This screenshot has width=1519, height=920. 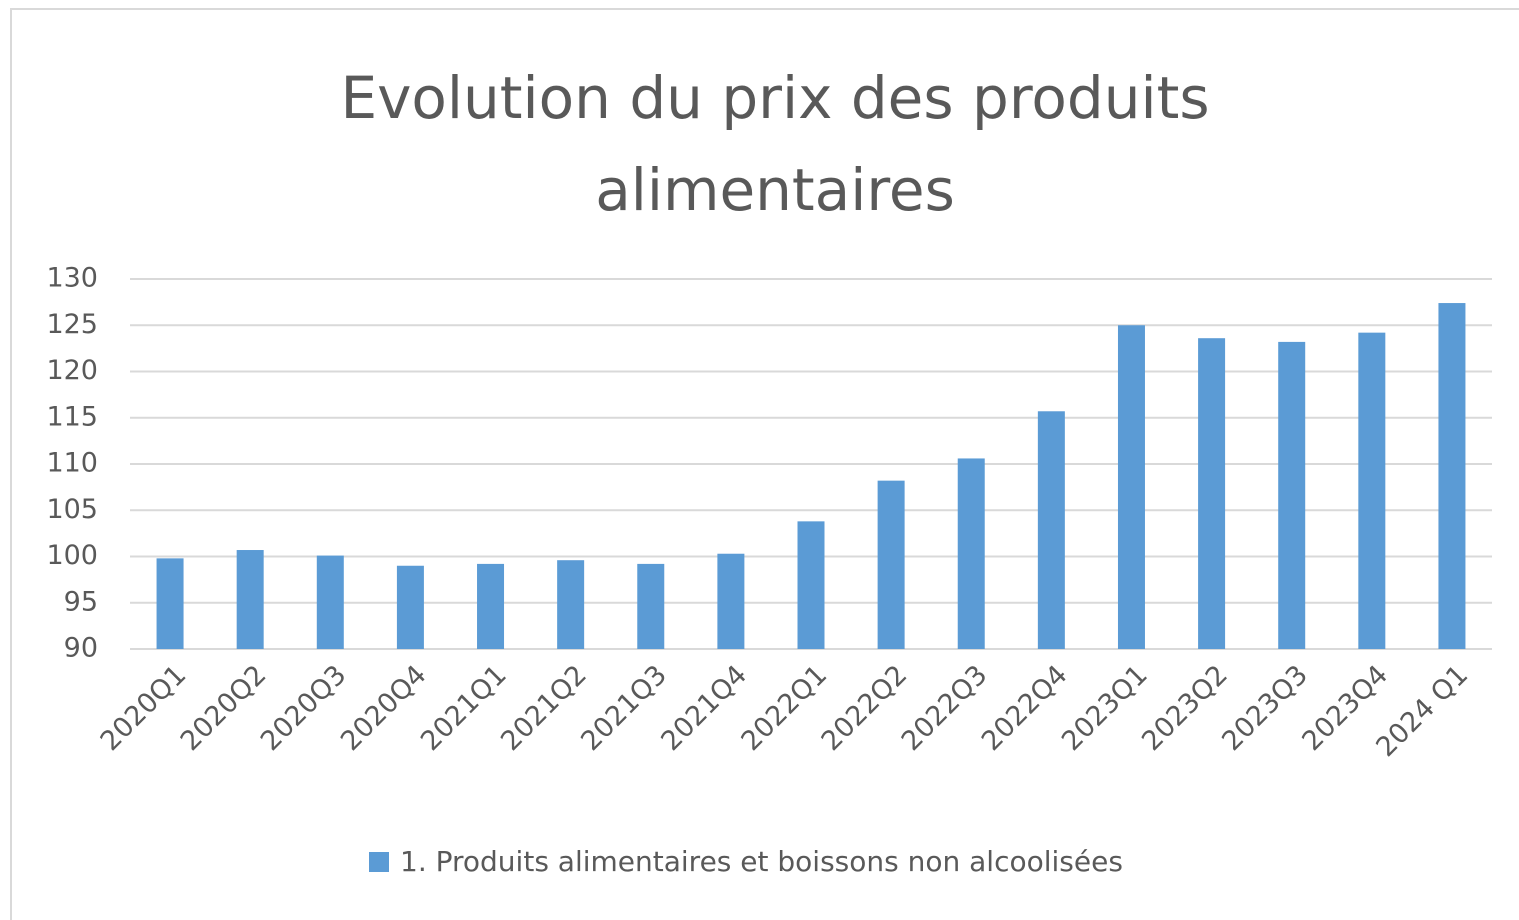 I want to click on x-tick-label: 2020Q4, so click(x=384, y=708).